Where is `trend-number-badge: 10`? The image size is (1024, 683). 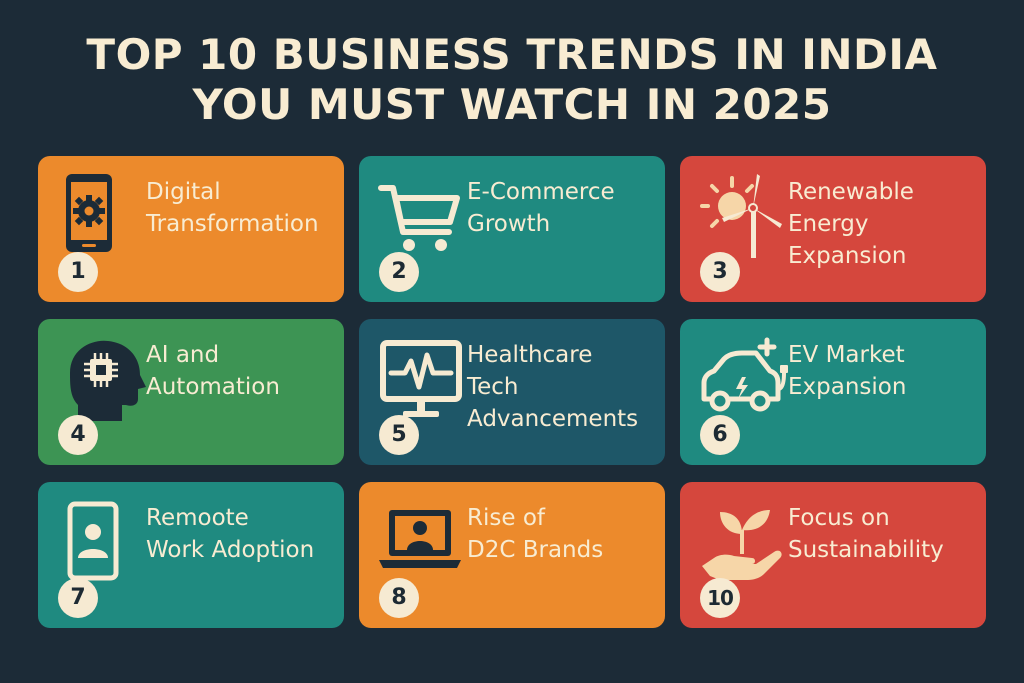
trend-number-badge: 10 is located at coordinates (720, 598).